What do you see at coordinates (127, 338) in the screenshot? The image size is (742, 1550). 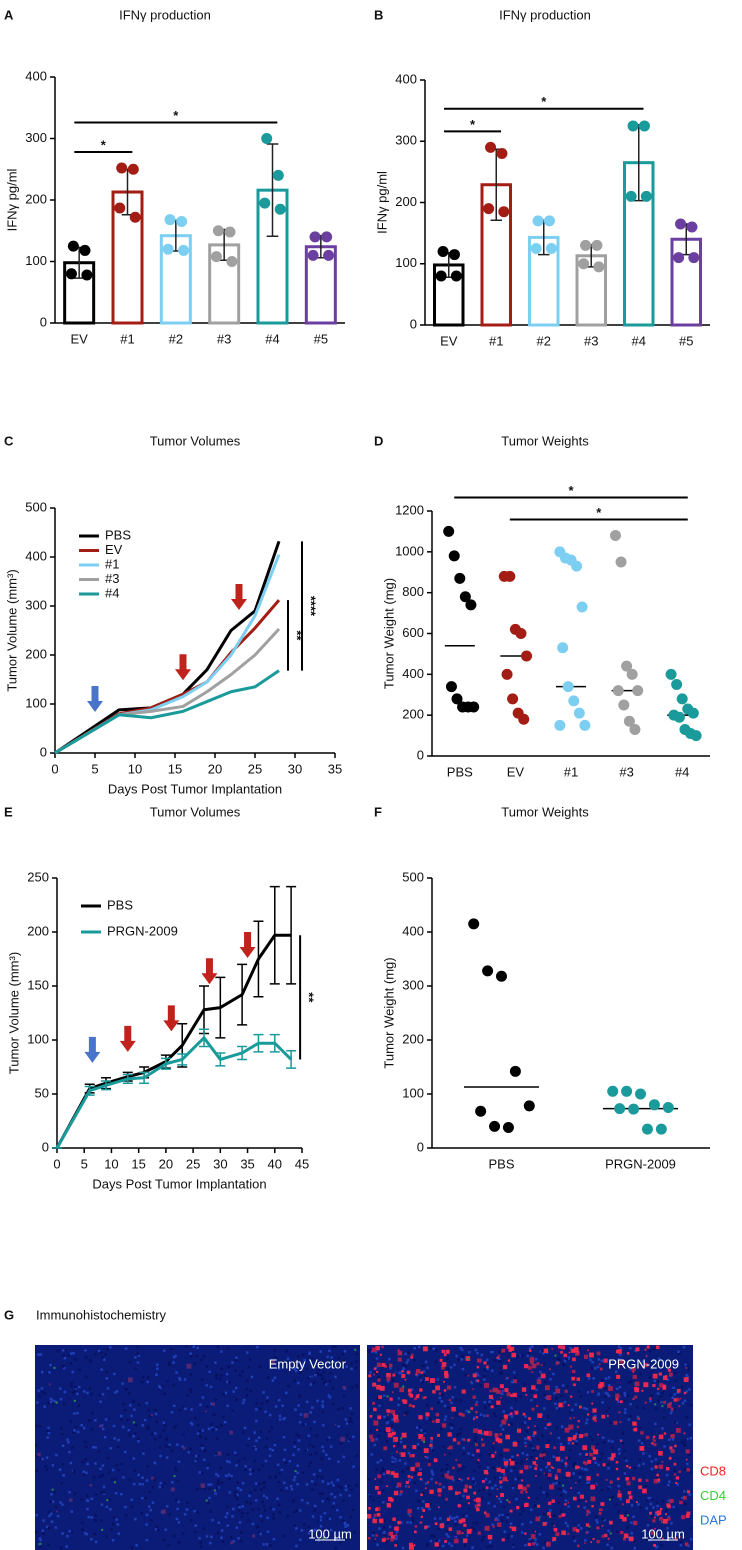 I see `x-tick-label: #1` at bounding box center [127, 338].